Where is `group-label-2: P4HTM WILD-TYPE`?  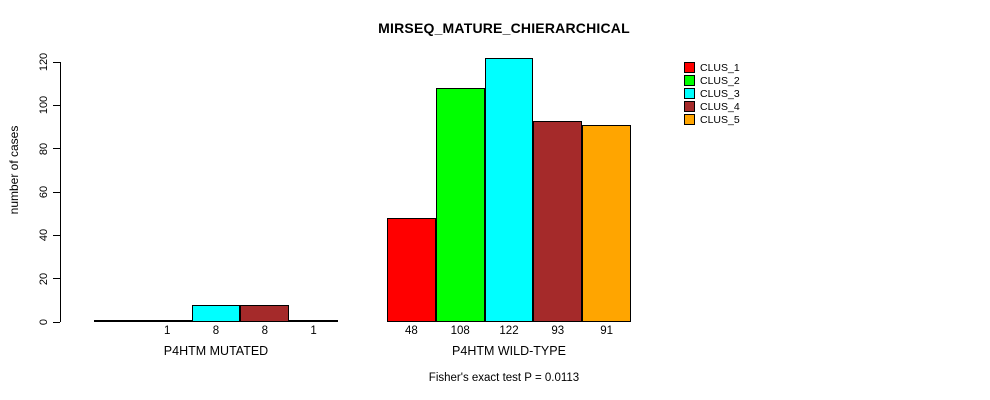 group-label-2: P4HTM WILD-TYPE is located at coordinates (509, 351).